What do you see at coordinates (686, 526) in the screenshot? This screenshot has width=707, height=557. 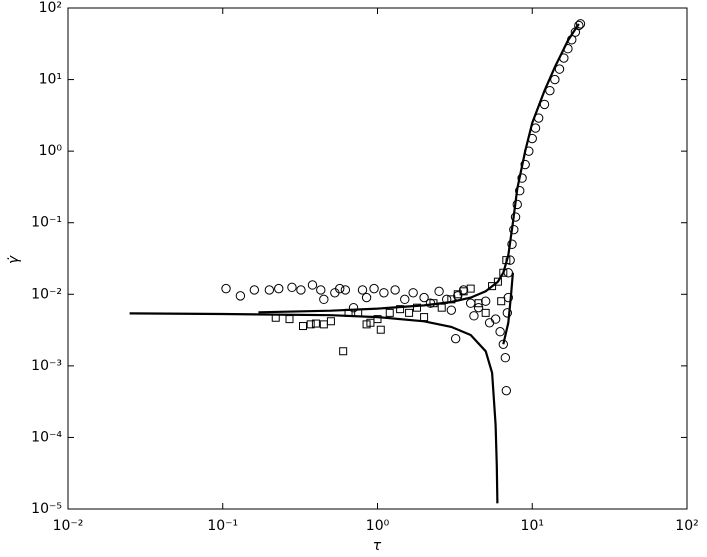 I see `x-tick-label: 10²` at bounding box center [686, 526].